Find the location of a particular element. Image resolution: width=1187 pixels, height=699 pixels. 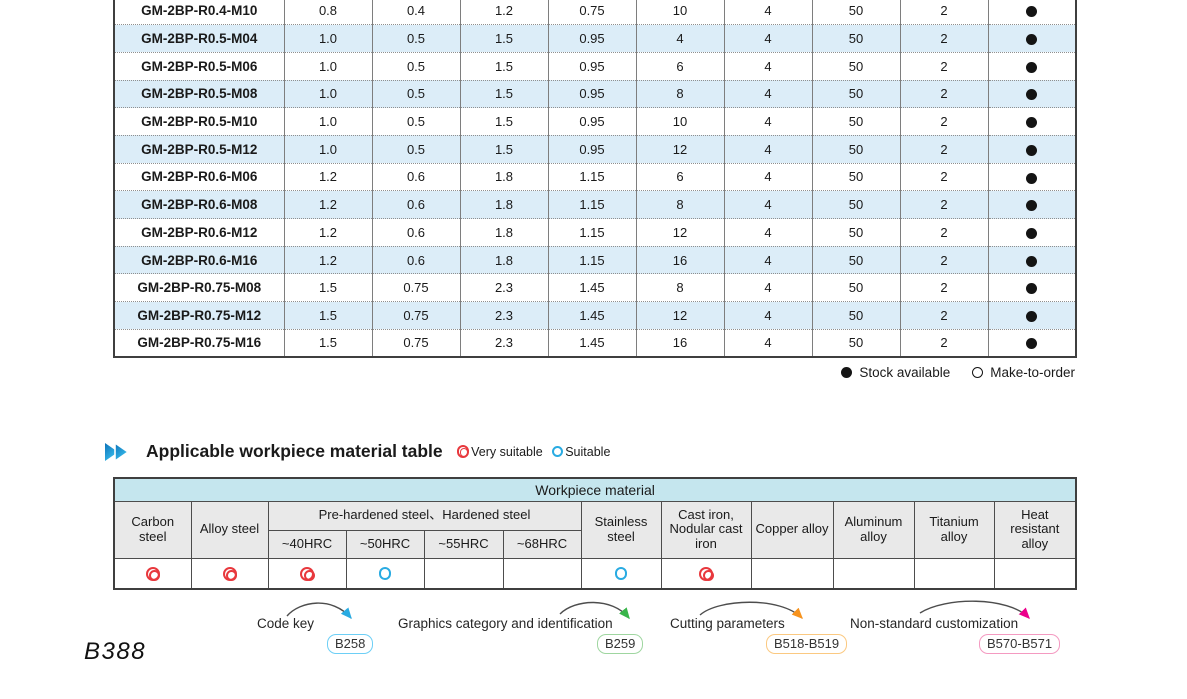

suitable-mark is located at coordinates (621, 573).